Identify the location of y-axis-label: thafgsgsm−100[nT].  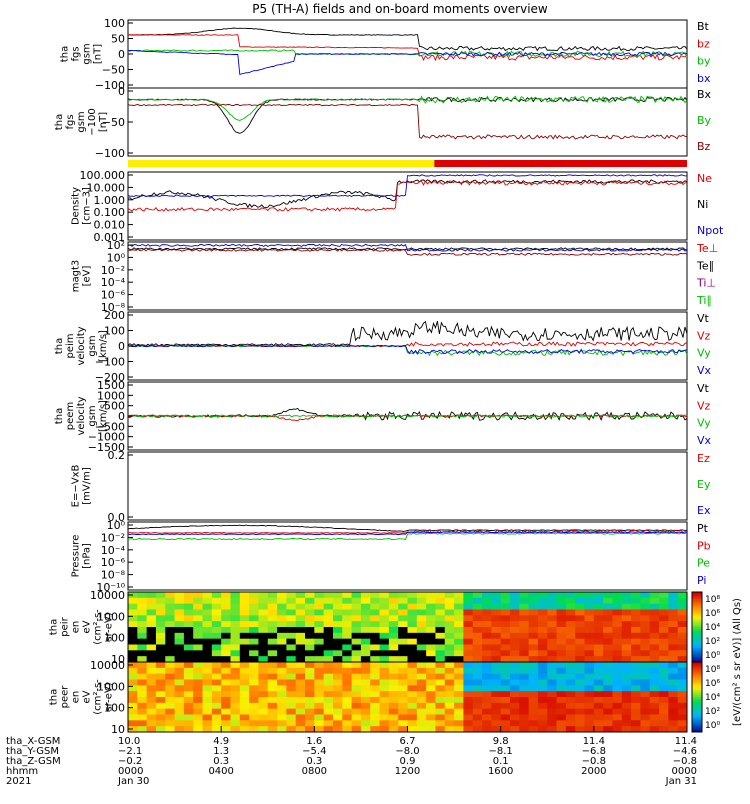
(81, 121).